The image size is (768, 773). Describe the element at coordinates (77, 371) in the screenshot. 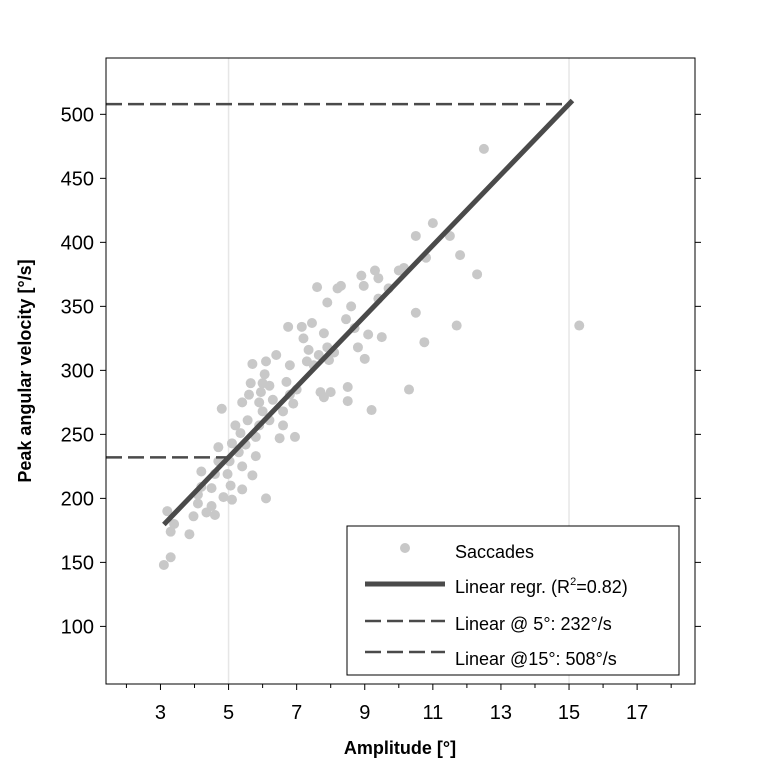

I see `y-tick-label: 300` at that location.